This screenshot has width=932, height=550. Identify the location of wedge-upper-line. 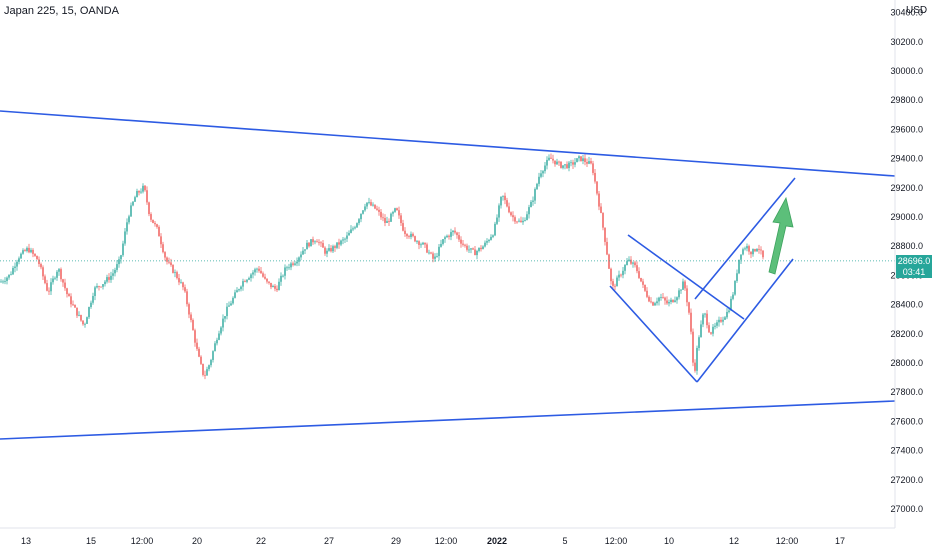
(686, 277).